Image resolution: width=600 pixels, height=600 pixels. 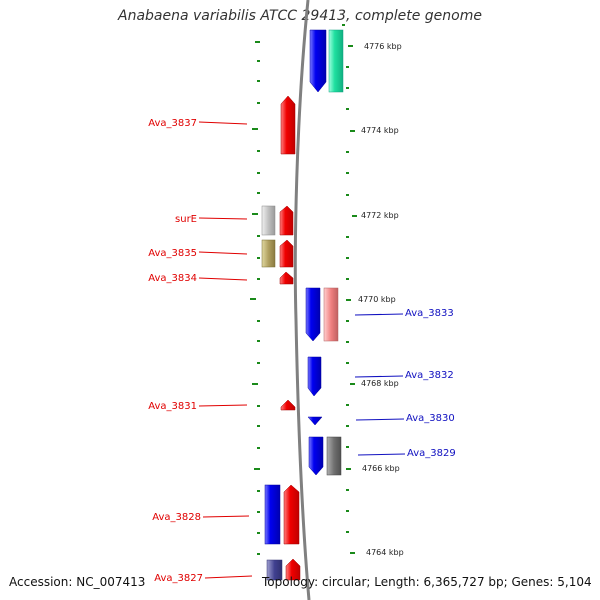 I want to click on right-leader-lines, so click(x=380, y=384).